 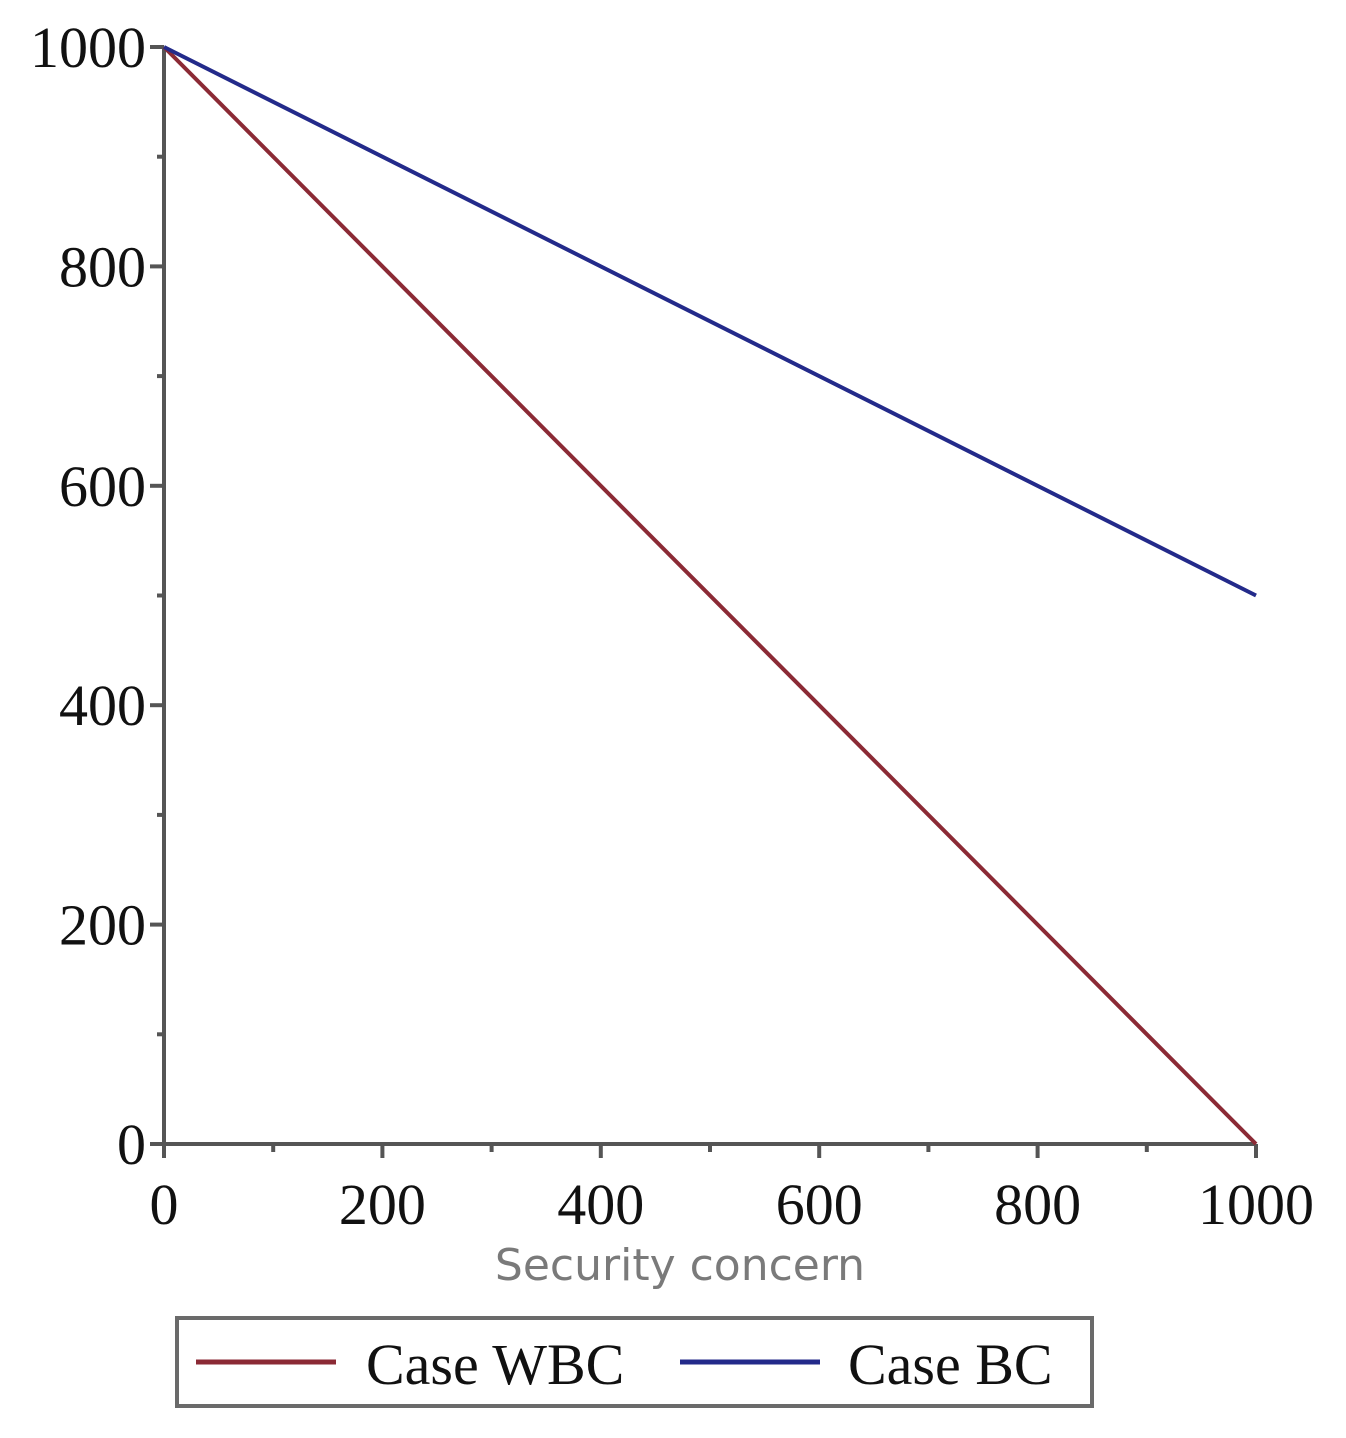 I want to click on x-tick-label: 0, so click(x=164, y=1204).